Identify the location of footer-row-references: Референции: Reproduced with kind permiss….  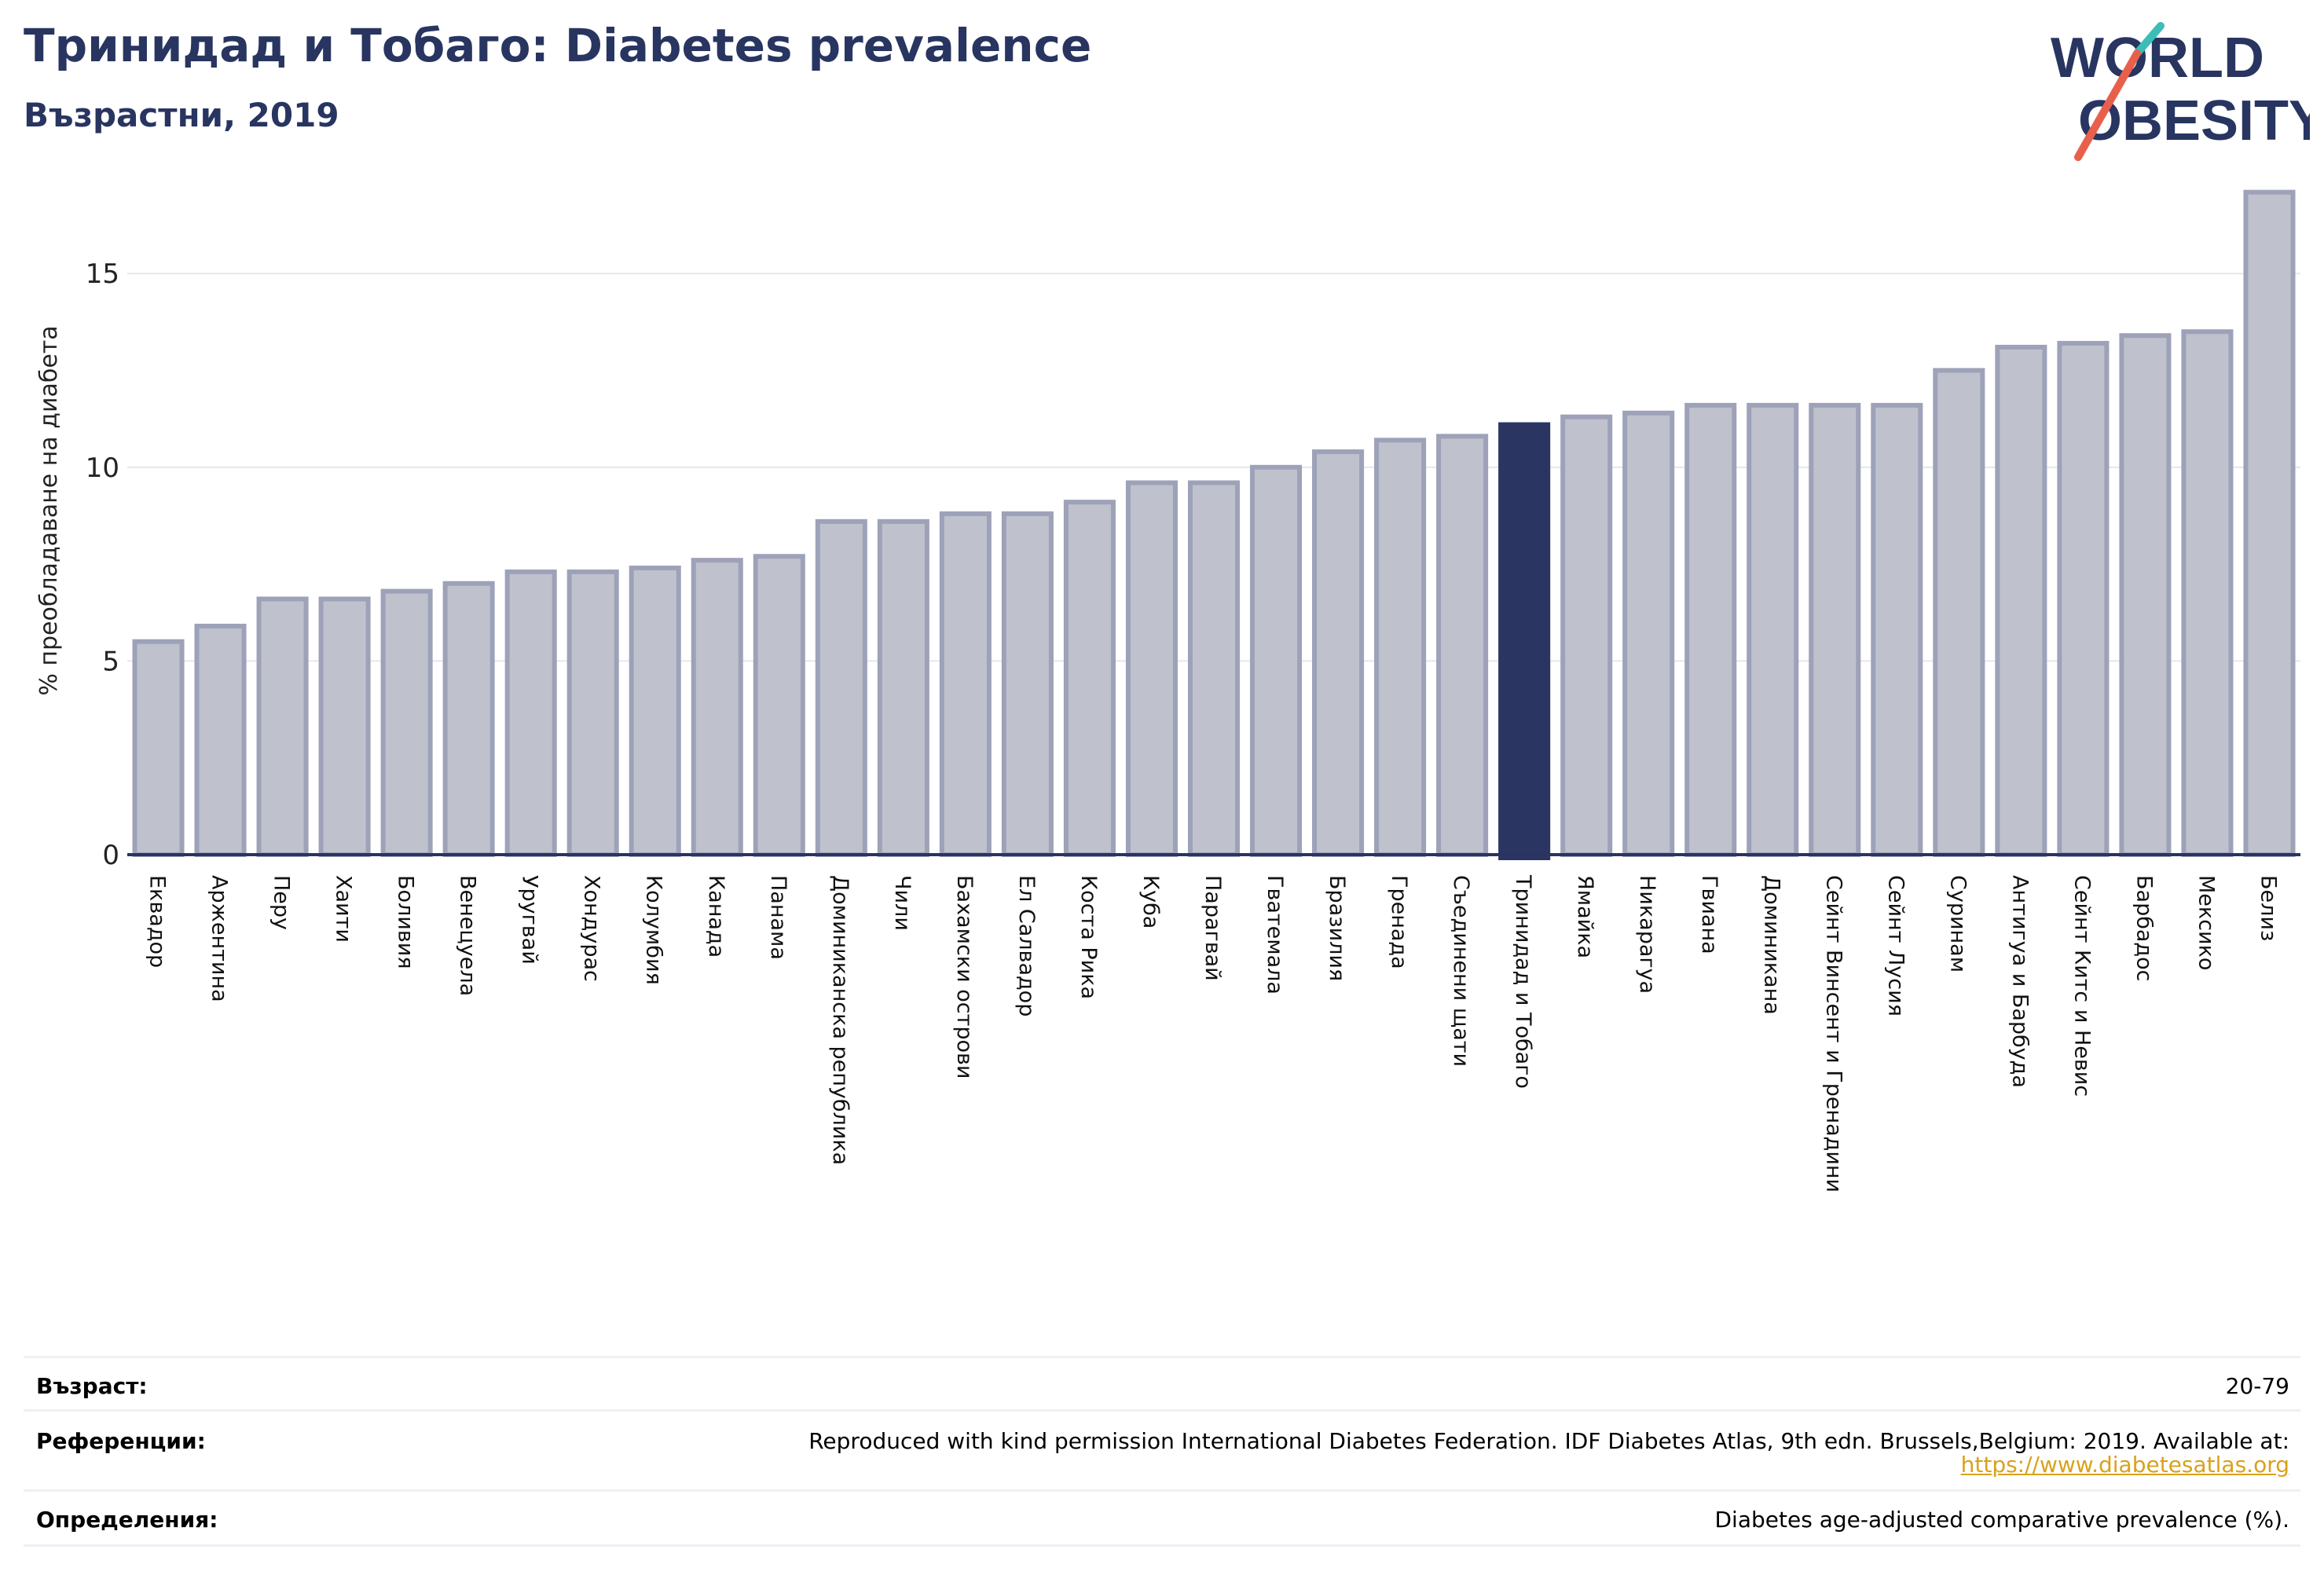
(1162, 1455).